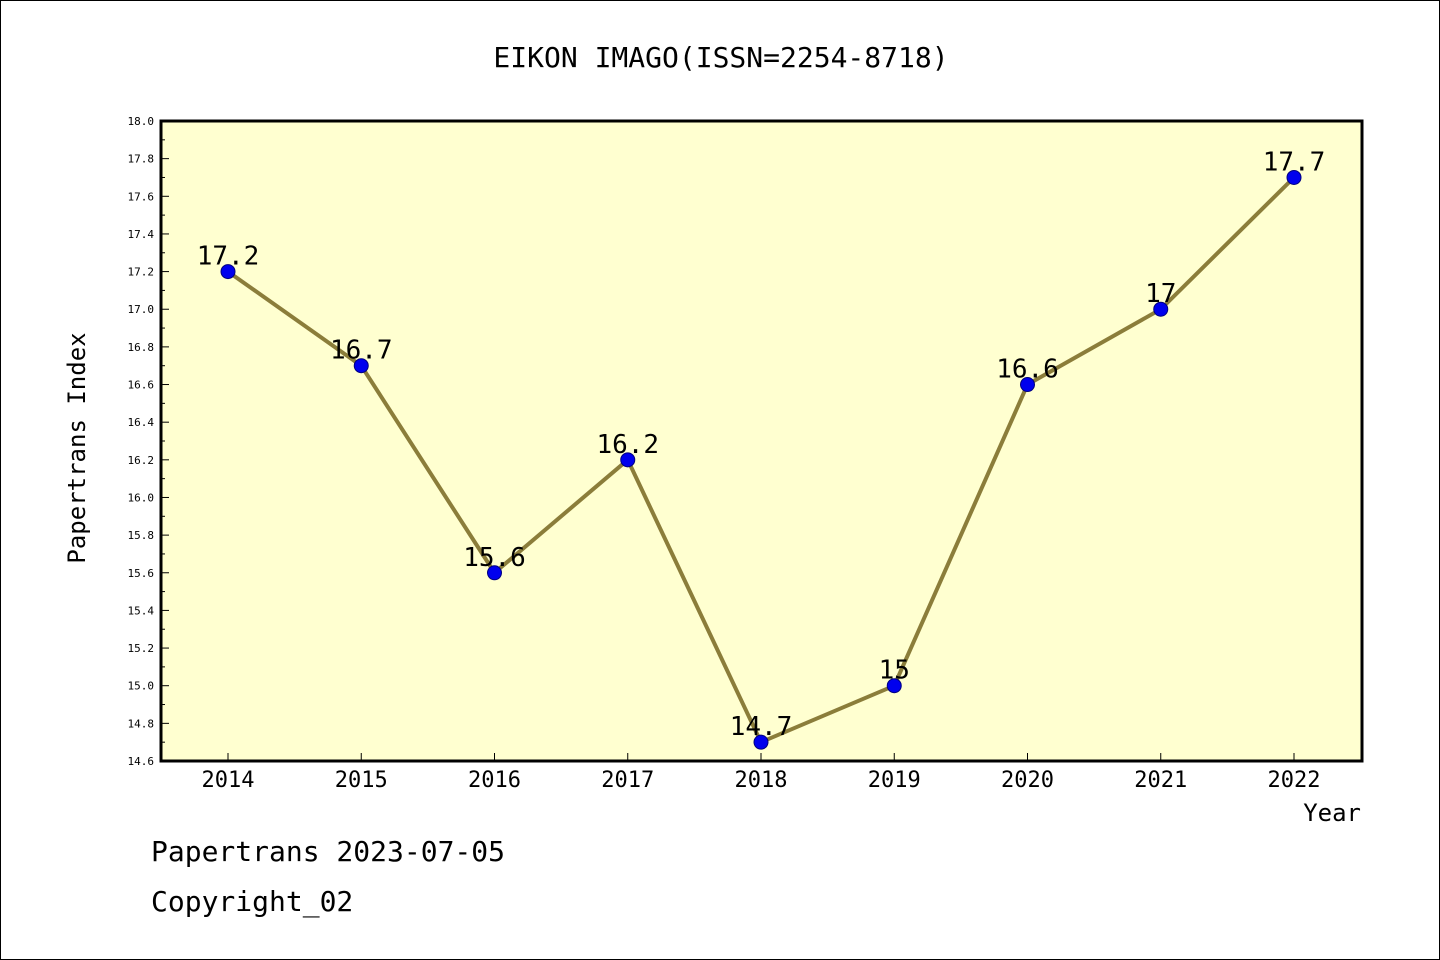  I want to click on x-tick-label: 2021, so click(1160, 780).